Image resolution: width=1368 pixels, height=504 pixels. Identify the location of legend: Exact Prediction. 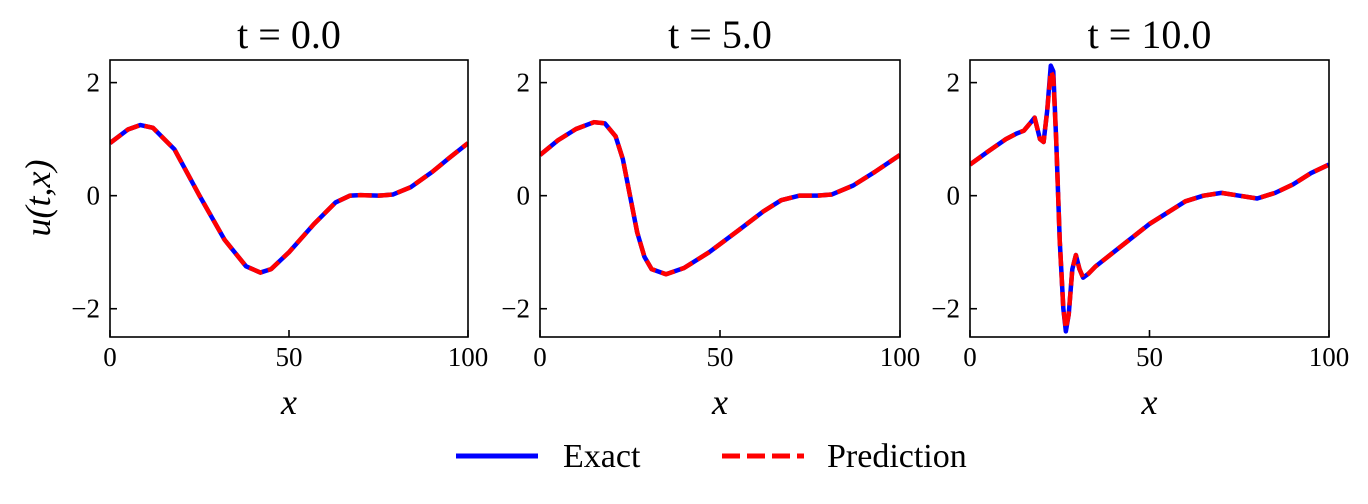
(711, 456).